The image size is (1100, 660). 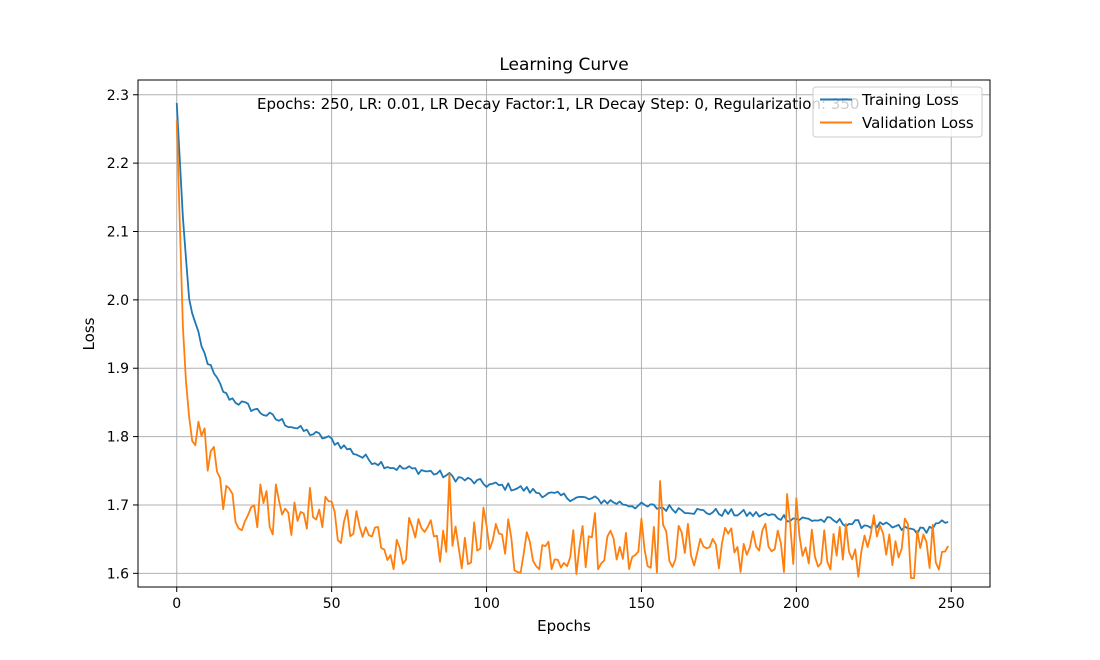 What do you see at coordinates (118, 369) in the screenshot?
I see `y-tick-label: 1.9` at bounding box center [118, 369].